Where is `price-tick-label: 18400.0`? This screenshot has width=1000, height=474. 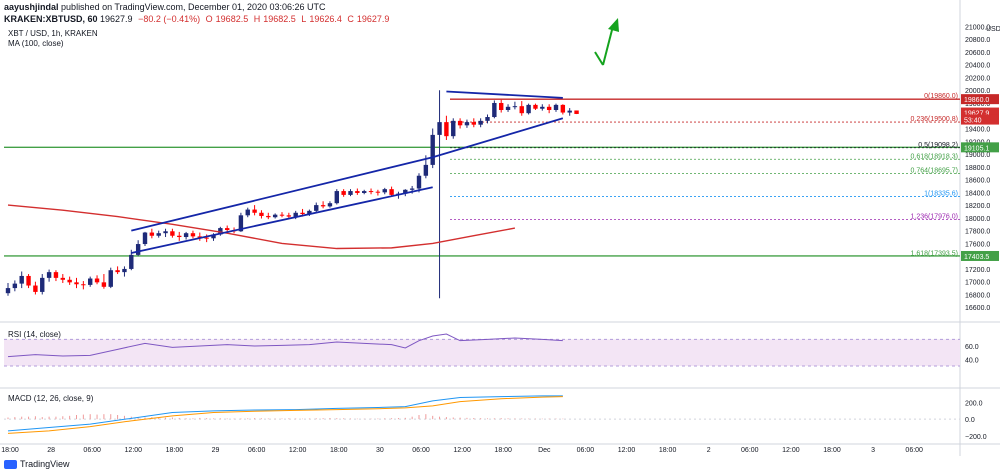
price-tick-label: 18400.0 is located at coordinates (977, 193).